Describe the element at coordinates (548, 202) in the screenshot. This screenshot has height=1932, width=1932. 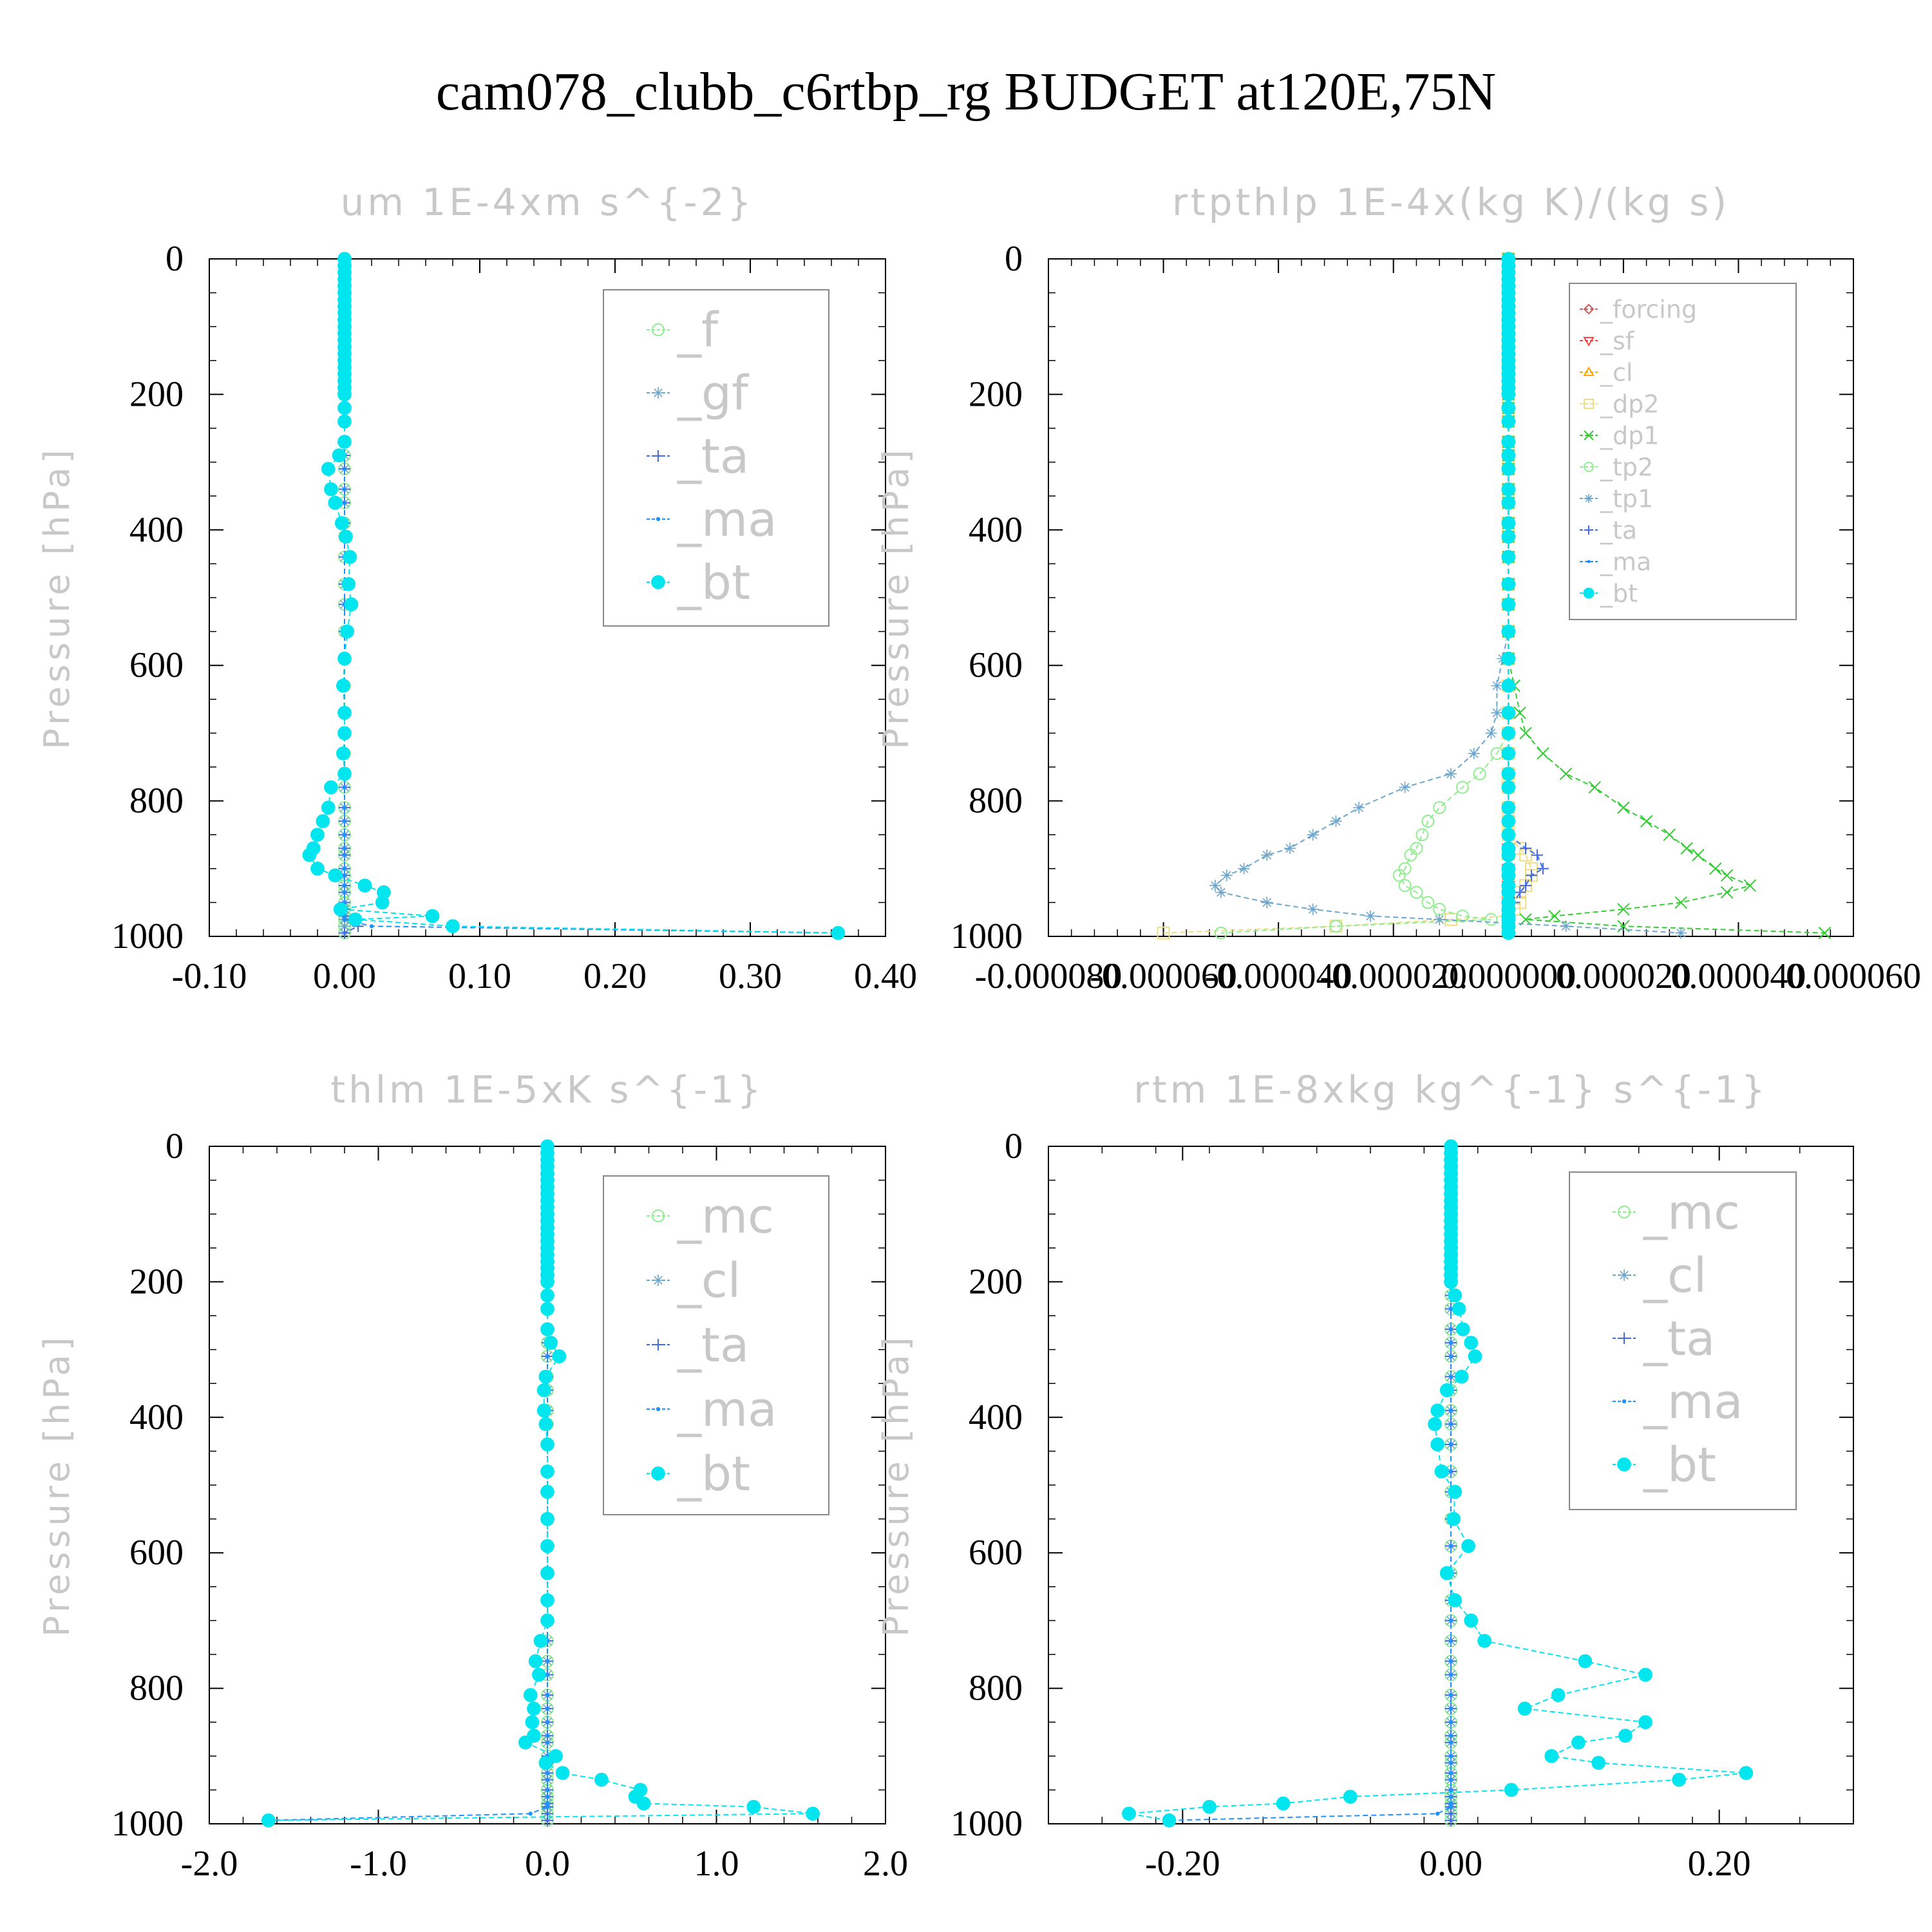
I see `panel-title: um 1E-4xm s^{-2}` at that location.